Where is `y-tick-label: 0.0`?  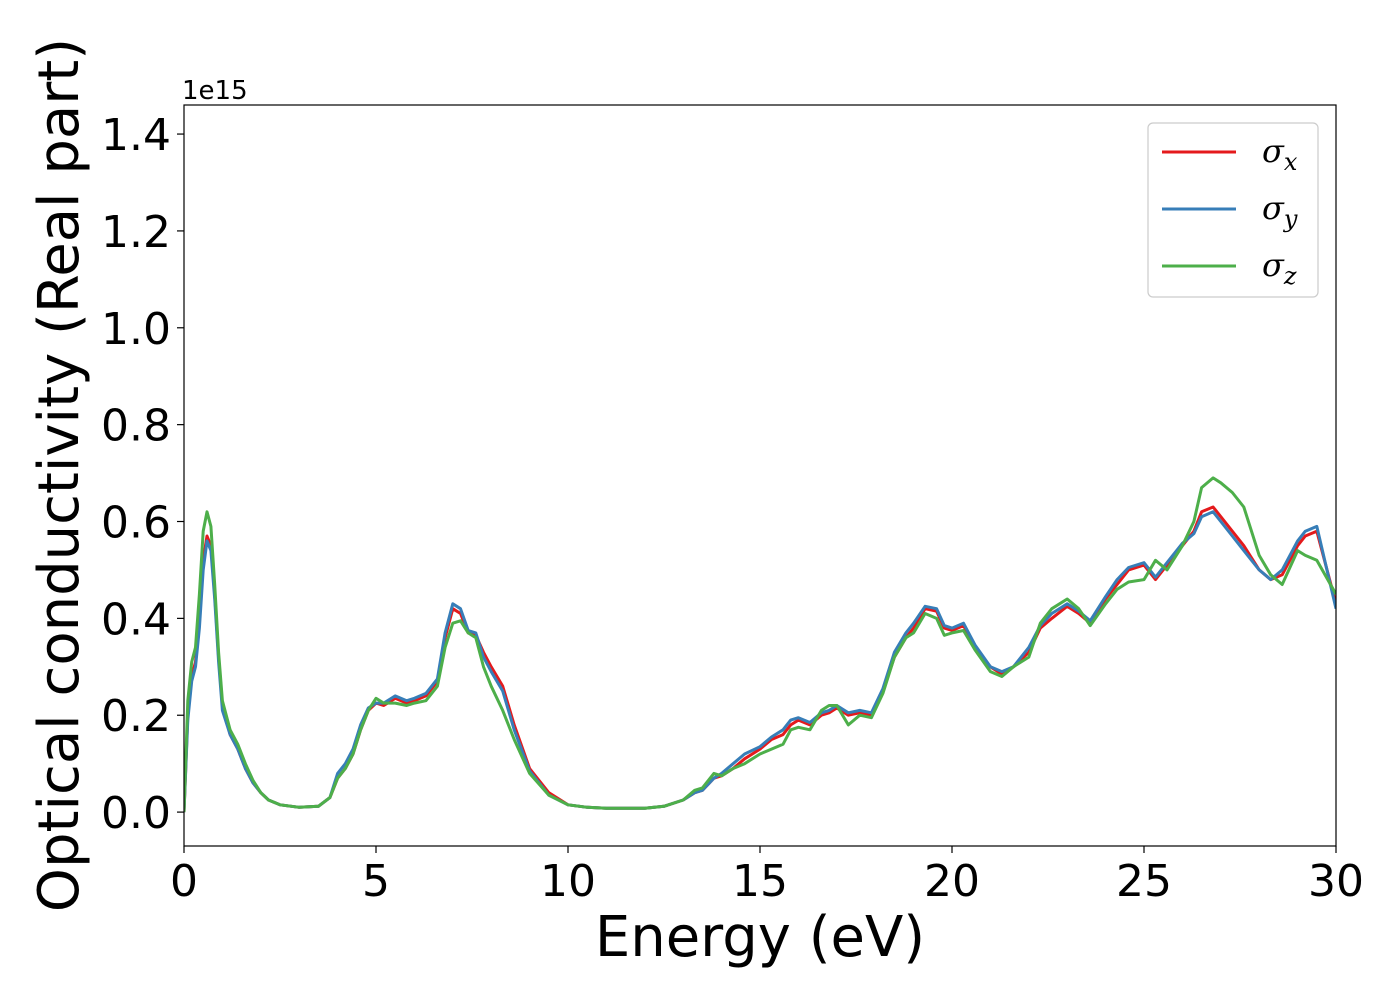
y-tick-label: 0.0 is located at coordinates (136, 813).